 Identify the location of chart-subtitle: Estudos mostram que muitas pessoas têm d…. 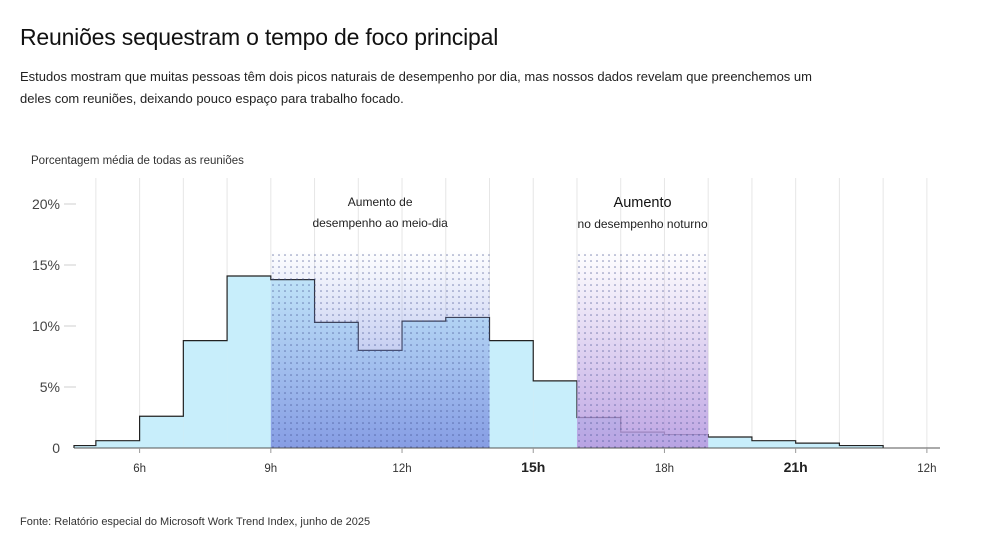
(416, 87).